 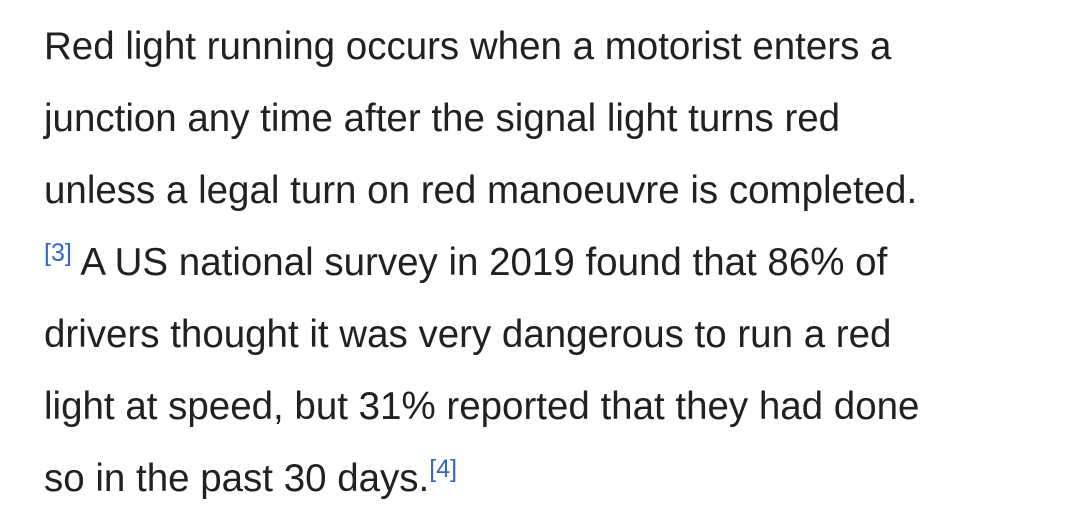 What do you see at coordinates (443, 469) in the screenshot?
I see `citation-link: [4]` at bounding box center [443, 469].